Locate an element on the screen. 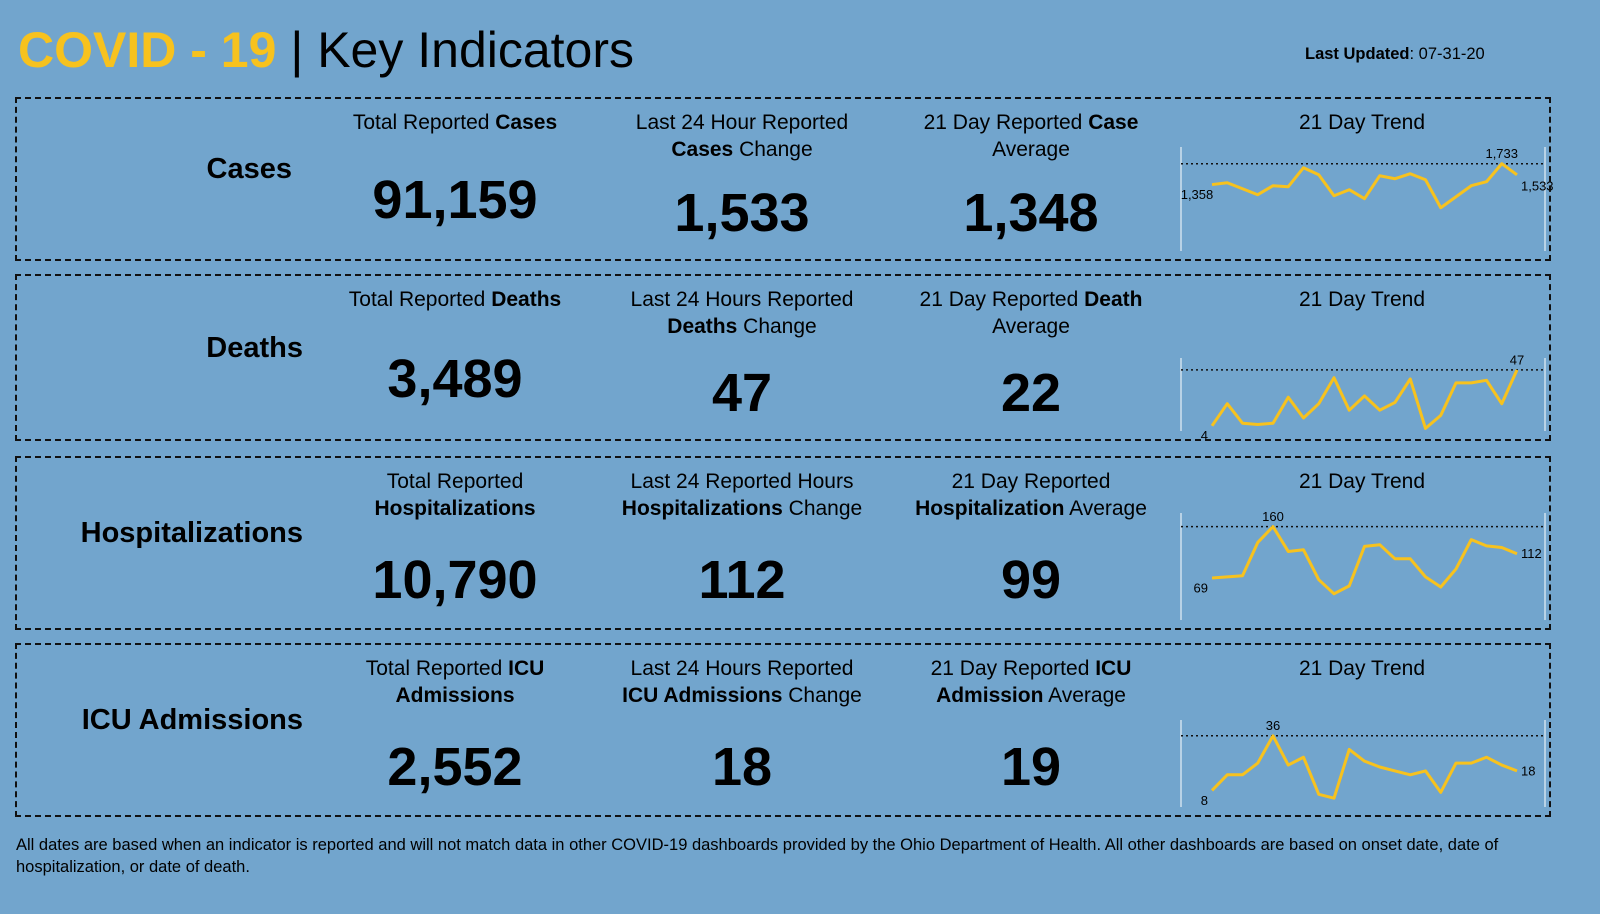 This screenshot has height=914, width=1600. last-updated: Last Updated: 07-31-20 is located at coordinates (1395, 54).